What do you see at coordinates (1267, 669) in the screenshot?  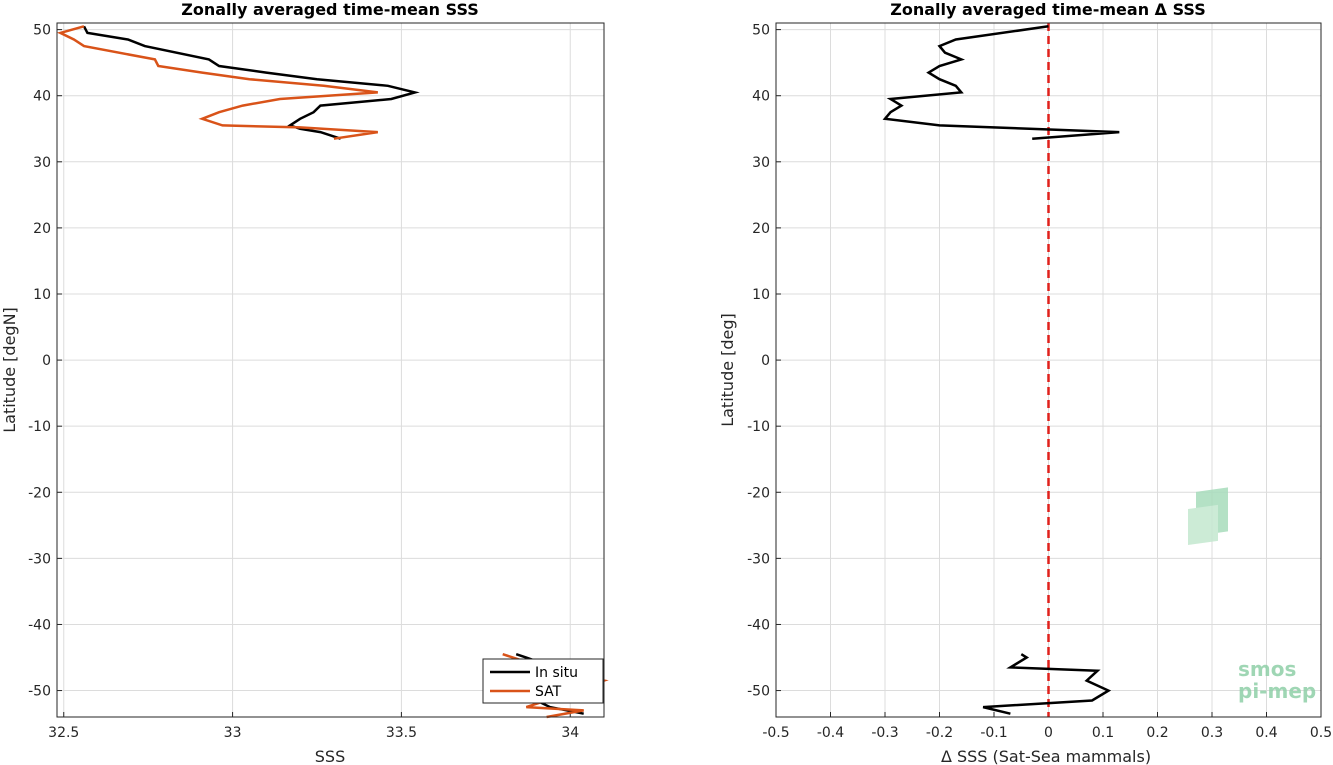 I see `logo-text-smos: smos` at bounding box center [1267, 669].